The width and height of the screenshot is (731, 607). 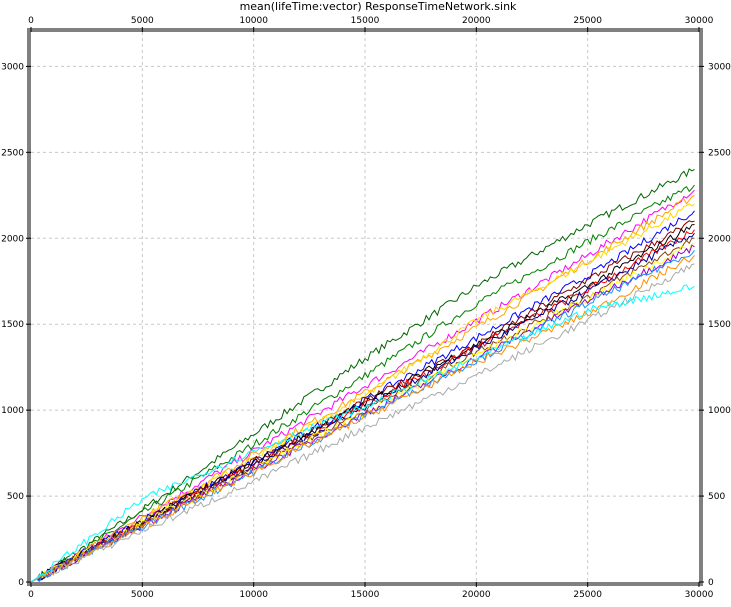 I want to click on y-tick-label: 2000, so click(x=12, y=239).